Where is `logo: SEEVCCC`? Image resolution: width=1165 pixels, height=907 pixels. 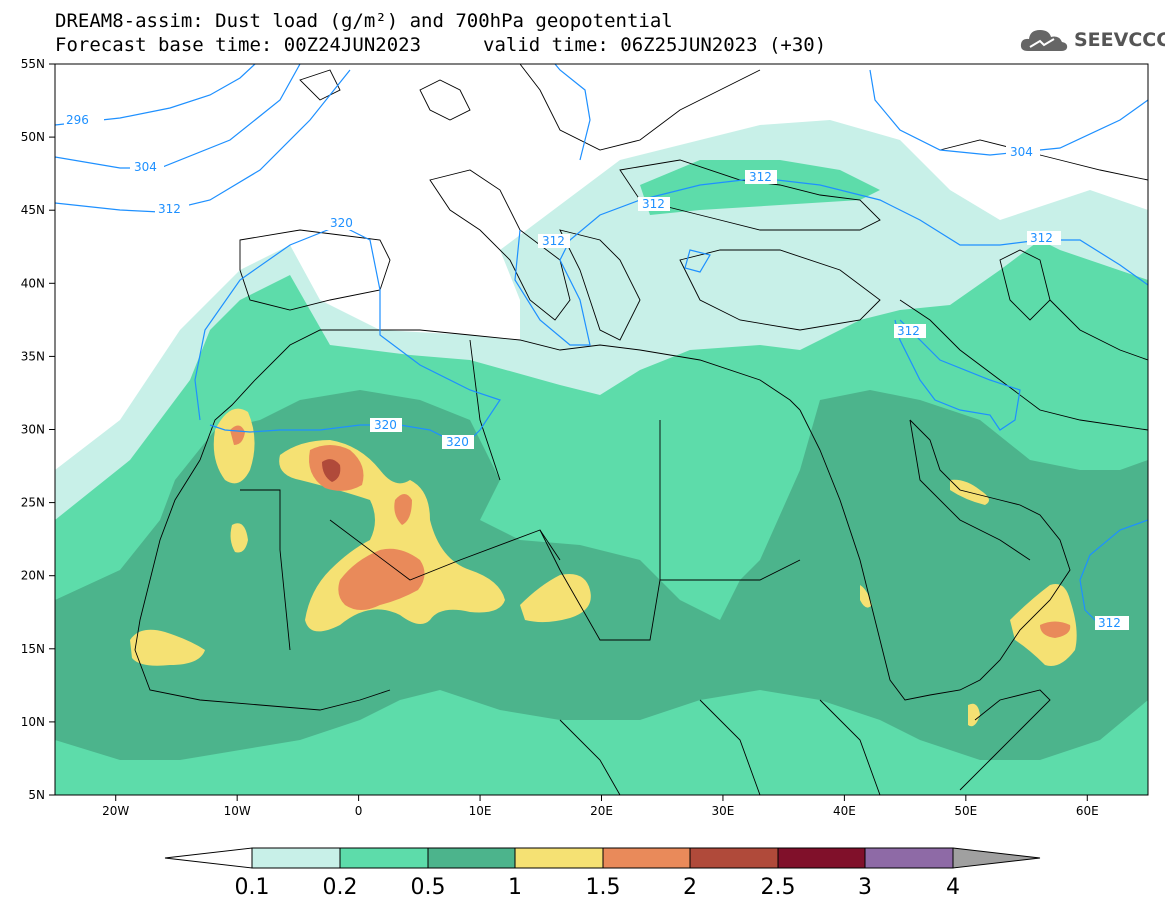 logo: SEEVCCC is located at coordinates (1091, 40).